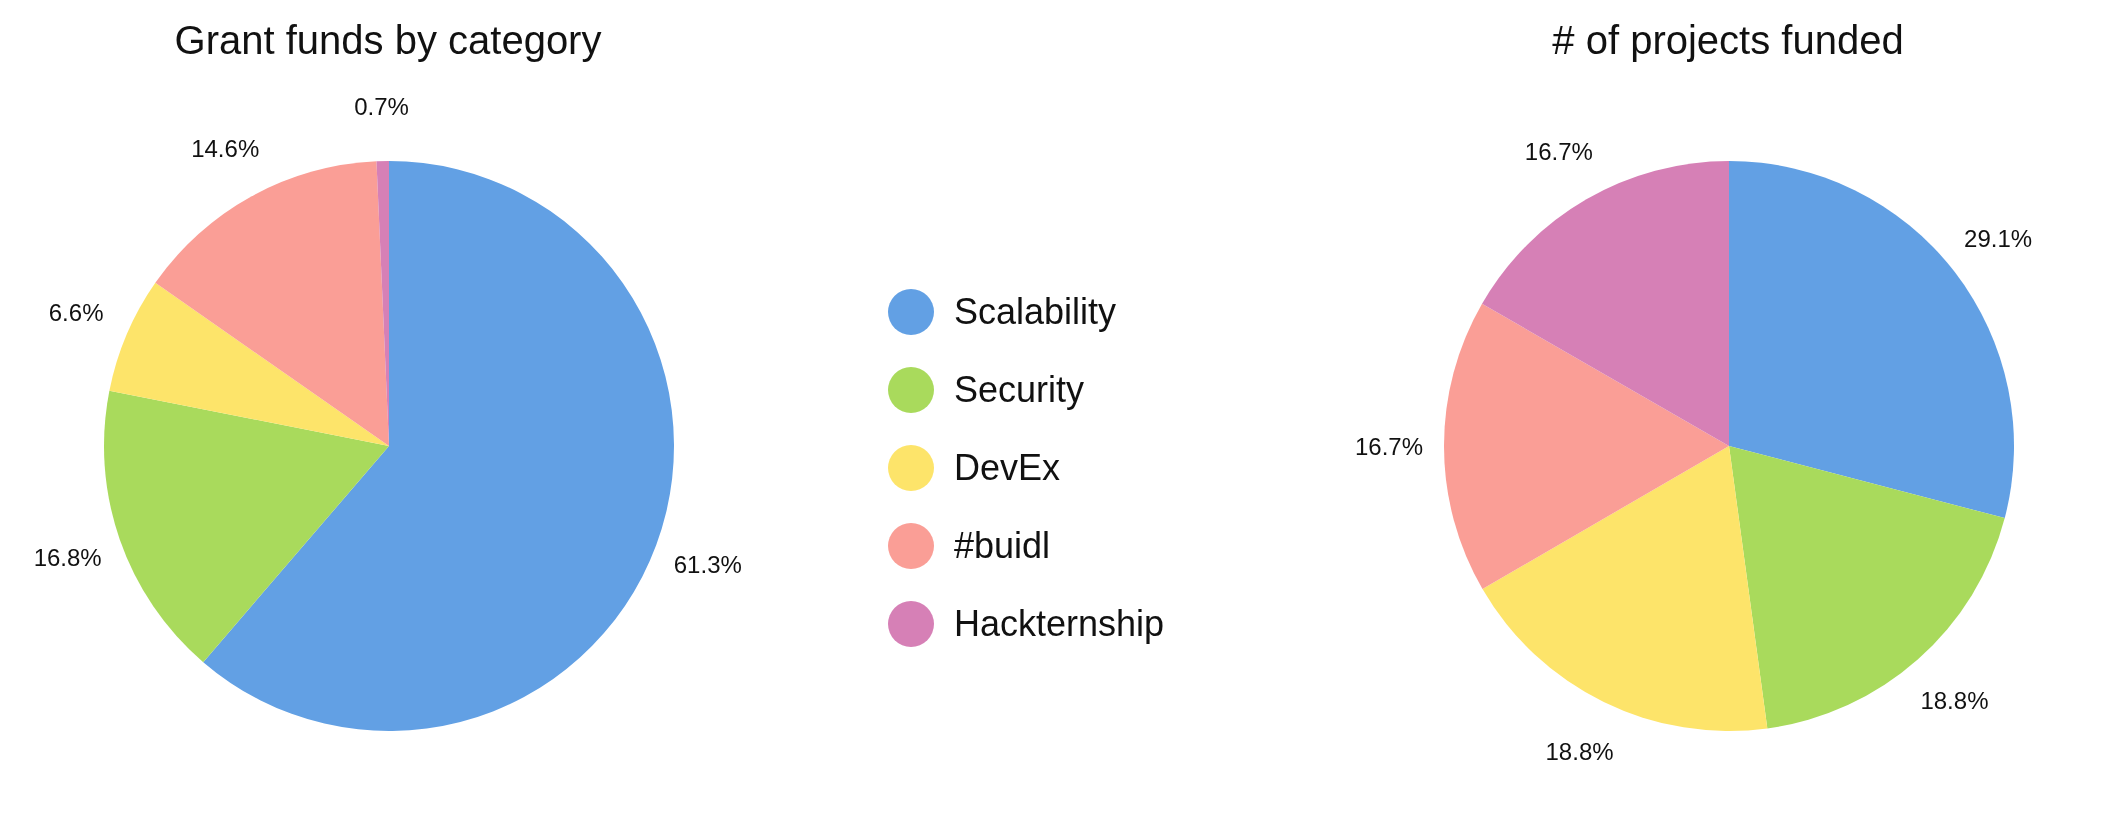 This screenshot has width=2107, height=827. Describe the element at coordinates (1728, 40) in the screenshot. I see `chart-title: # of projects funded` at that location.